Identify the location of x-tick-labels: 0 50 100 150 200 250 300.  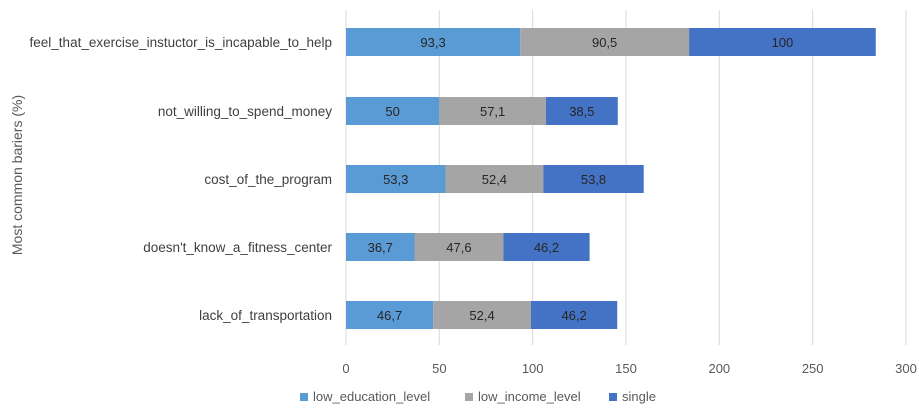
(629, 368).